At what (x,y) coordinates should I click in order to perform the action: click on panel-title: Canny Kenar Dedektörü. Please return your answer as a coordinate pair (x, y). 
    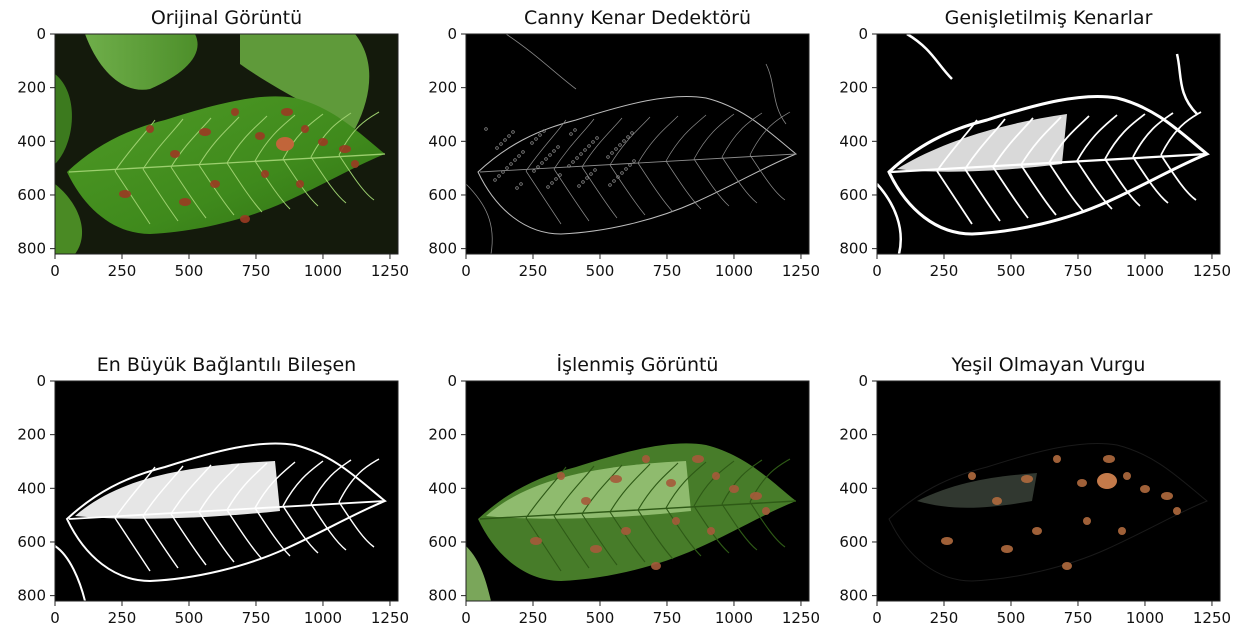
    Looking at the image, I should click on (637, 18).